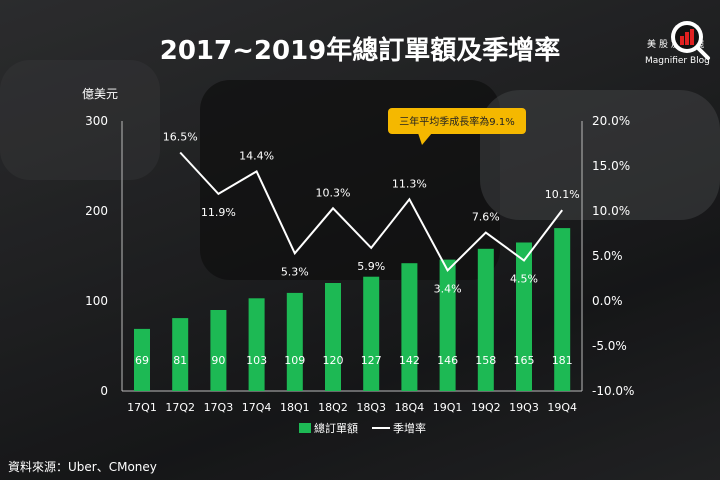 This screenshot has height=484, width=720. I want to click on x-tick-label: 18Q1, so click(295, 407).